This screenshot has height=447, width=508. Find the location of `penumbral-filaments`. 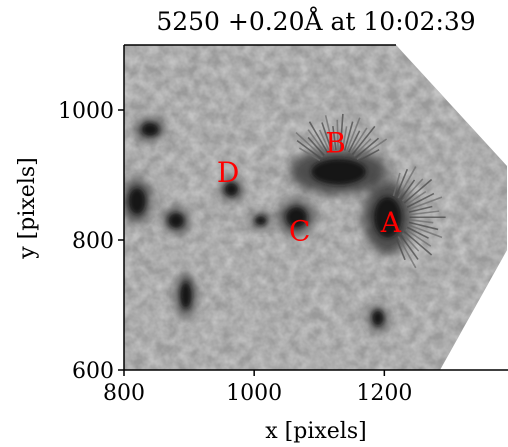

penumbral-filaments is located at coordinates (370, 191).